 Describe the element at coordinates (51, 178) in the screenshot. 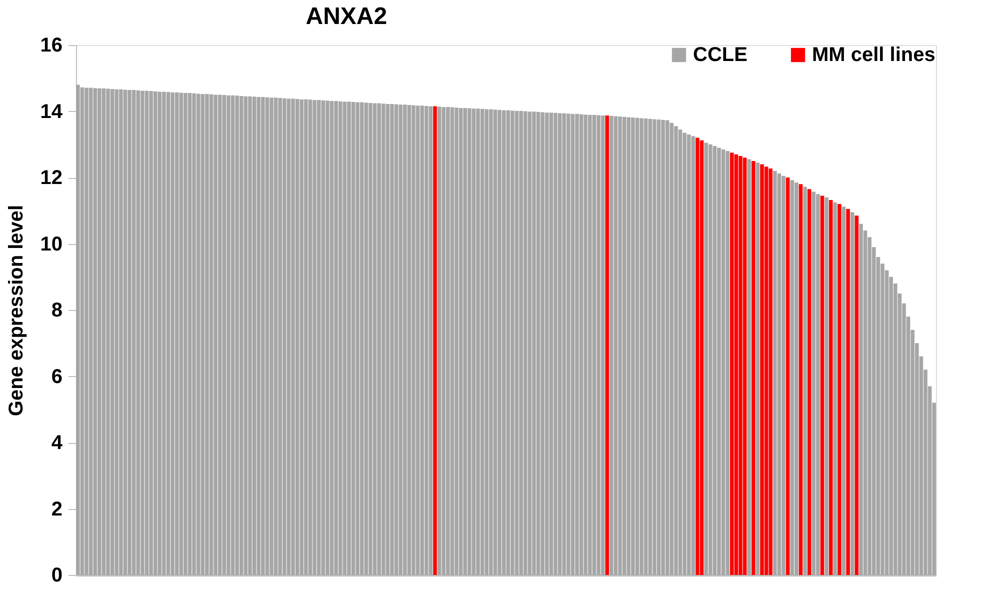

I see `y-tick-label: 12` at that location.